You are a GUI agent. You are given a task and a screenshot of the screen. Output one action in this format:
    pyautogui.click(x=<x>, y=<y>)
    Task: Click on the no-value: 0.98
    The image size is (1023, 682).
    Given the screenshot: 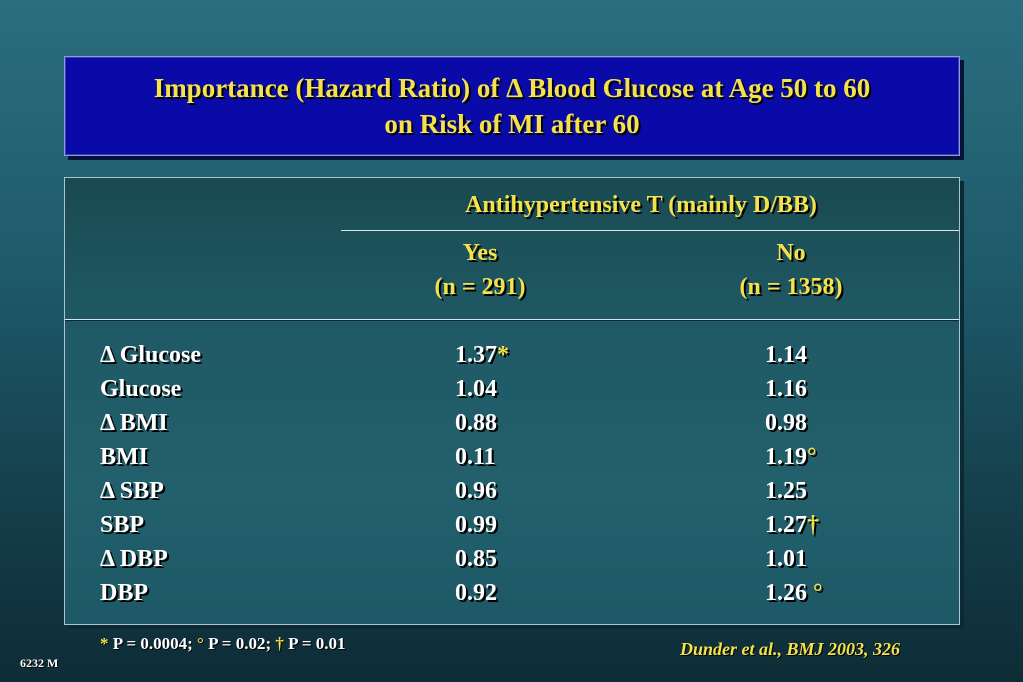 What is the action you would take?
    pyautogui.click(x=786, y=423)
    